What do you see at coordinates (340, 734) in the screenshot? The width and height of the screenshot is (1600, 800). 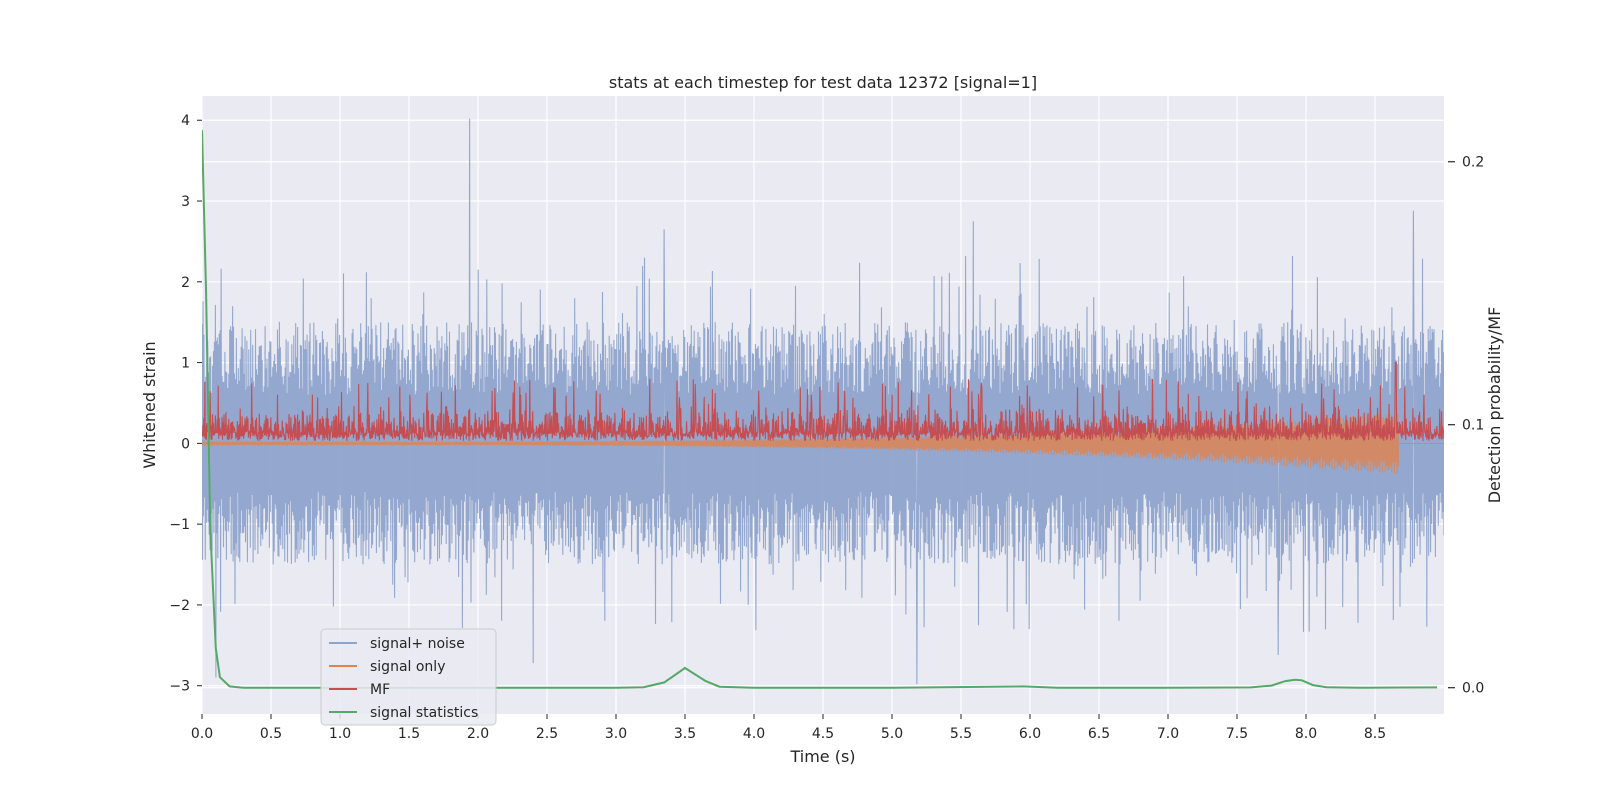 I see `x-tick-label: 1.0` at bounding box center [340, 734].